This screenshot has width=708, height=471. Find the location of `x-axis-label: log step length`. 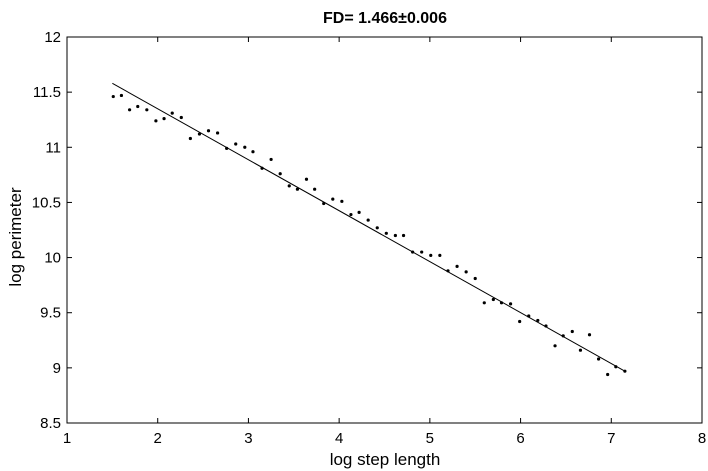

x-axis-label: log step length is located at coordinates (385, 459).